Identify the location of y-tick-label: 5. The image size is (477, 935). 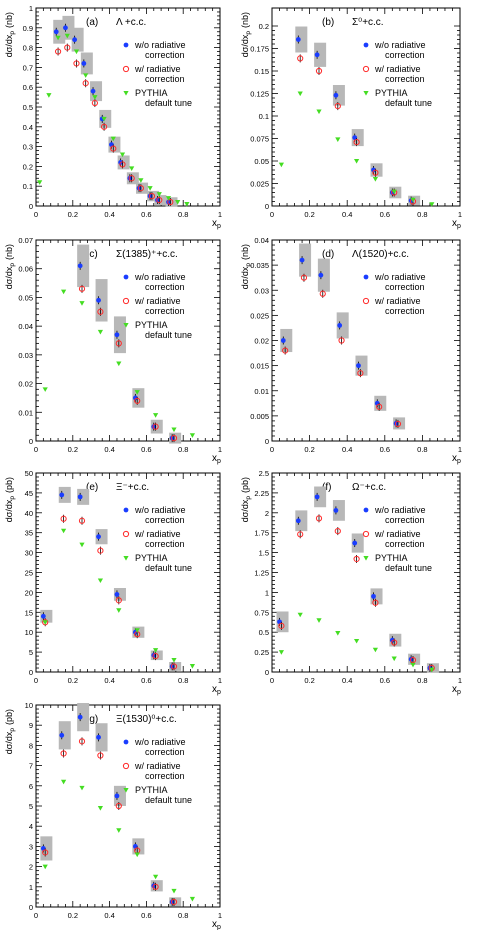
(31, 806).